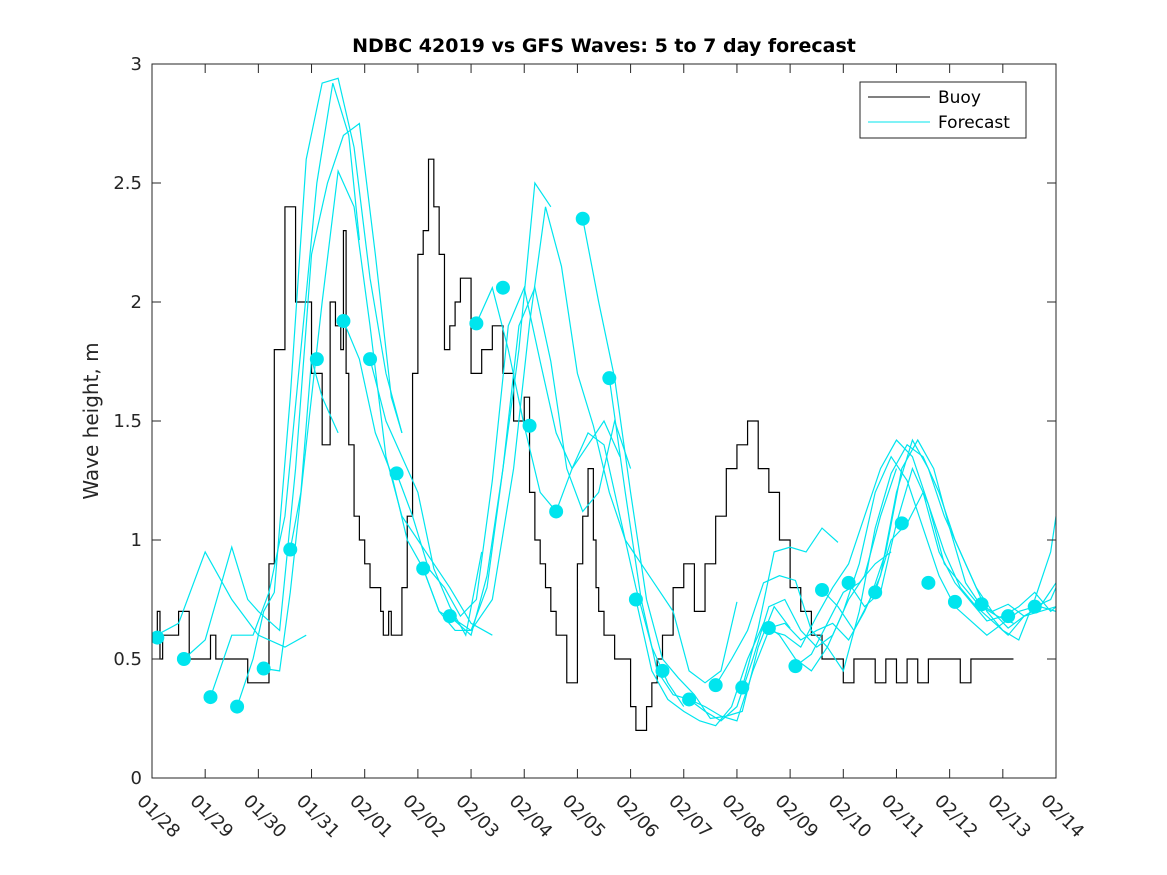  Describe the element at coordinates (136, 302) in the screenshot. I see `y-tick-label: 2` at that location.